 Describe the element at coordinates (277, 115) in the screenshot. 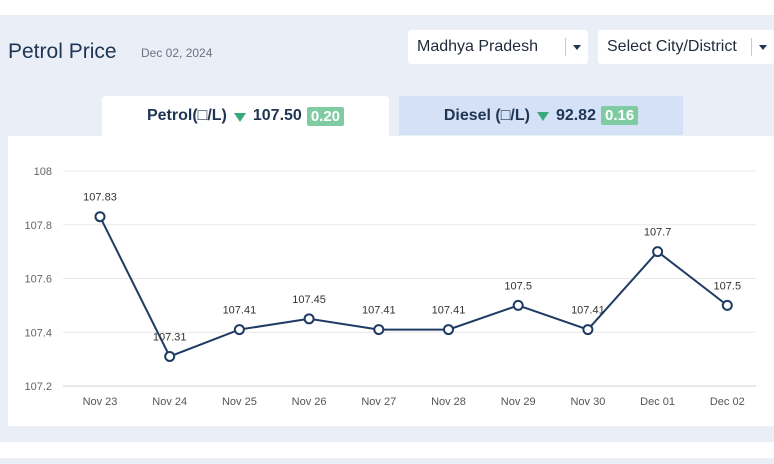

I see `tab-petrol-price: 107.50` at that location.